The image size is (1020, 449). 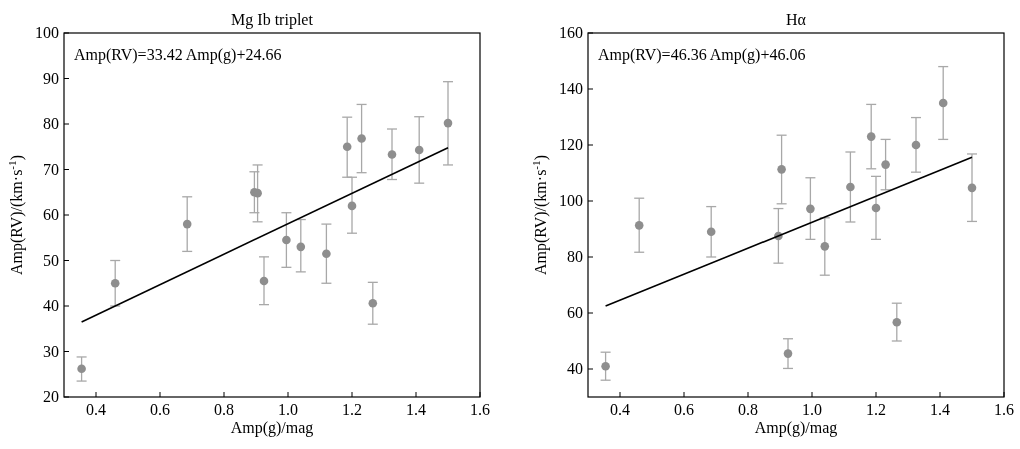 What do you see at coordinates (571, 144) in the screenshot?
I see `y-tick-label: 120` at bounding box center [571, 144].